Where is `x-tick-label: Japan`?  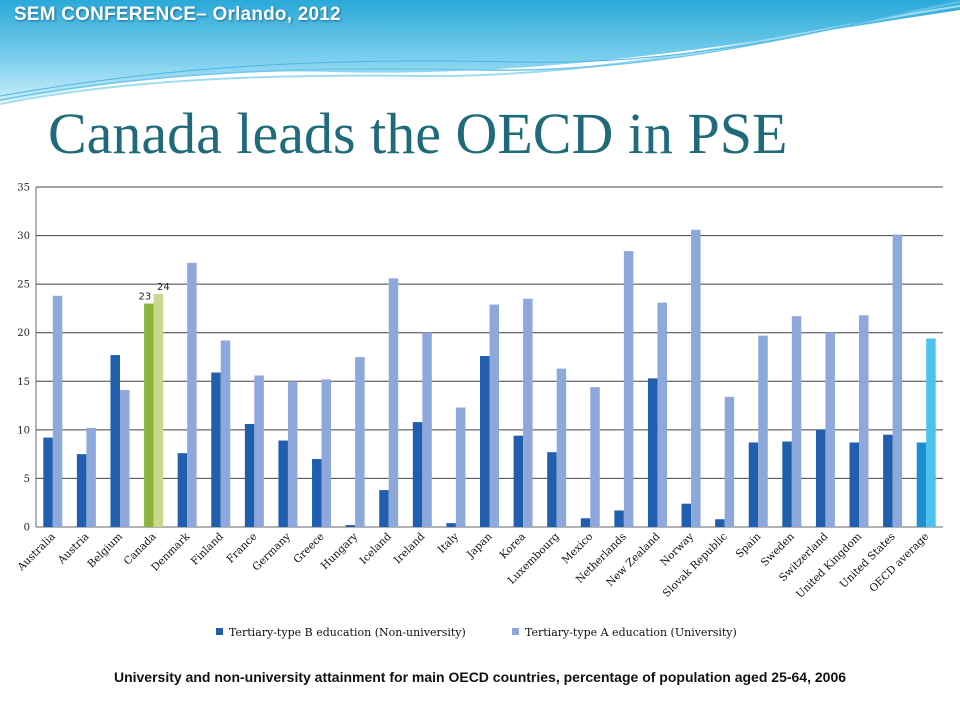 x-tick-label: Japan is located at coordinates (479, 545).